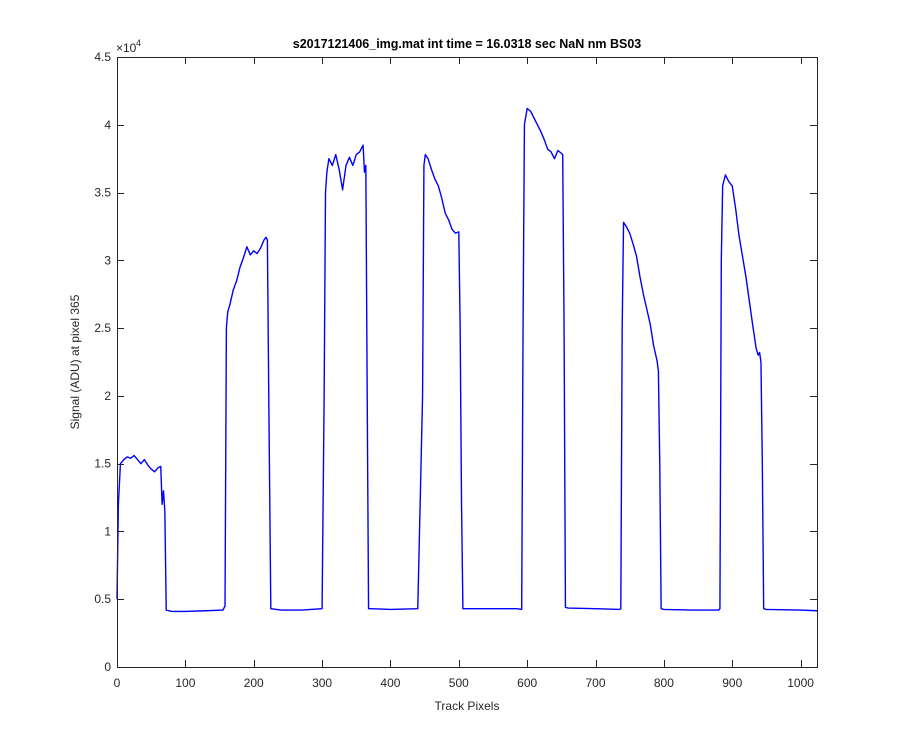  I want to click on y-tick-label: 0, so click(107, 667).